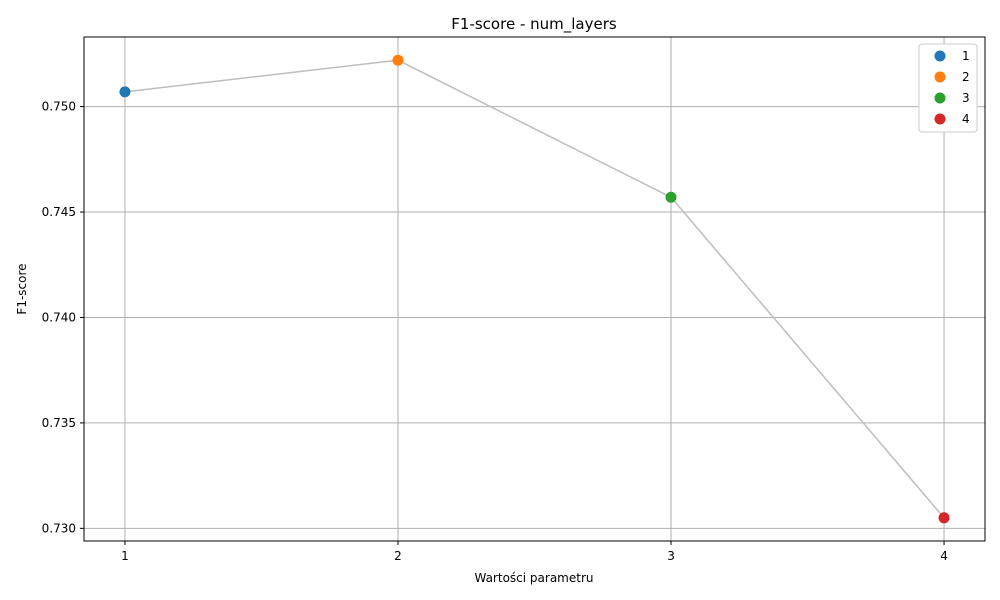 Image resolution: width=1000 pixels, height=600 pixels. What do you see at coordinates (966, 98) in the screenshot?
I see `legend-label: 3` at bounding box center [966, 98].